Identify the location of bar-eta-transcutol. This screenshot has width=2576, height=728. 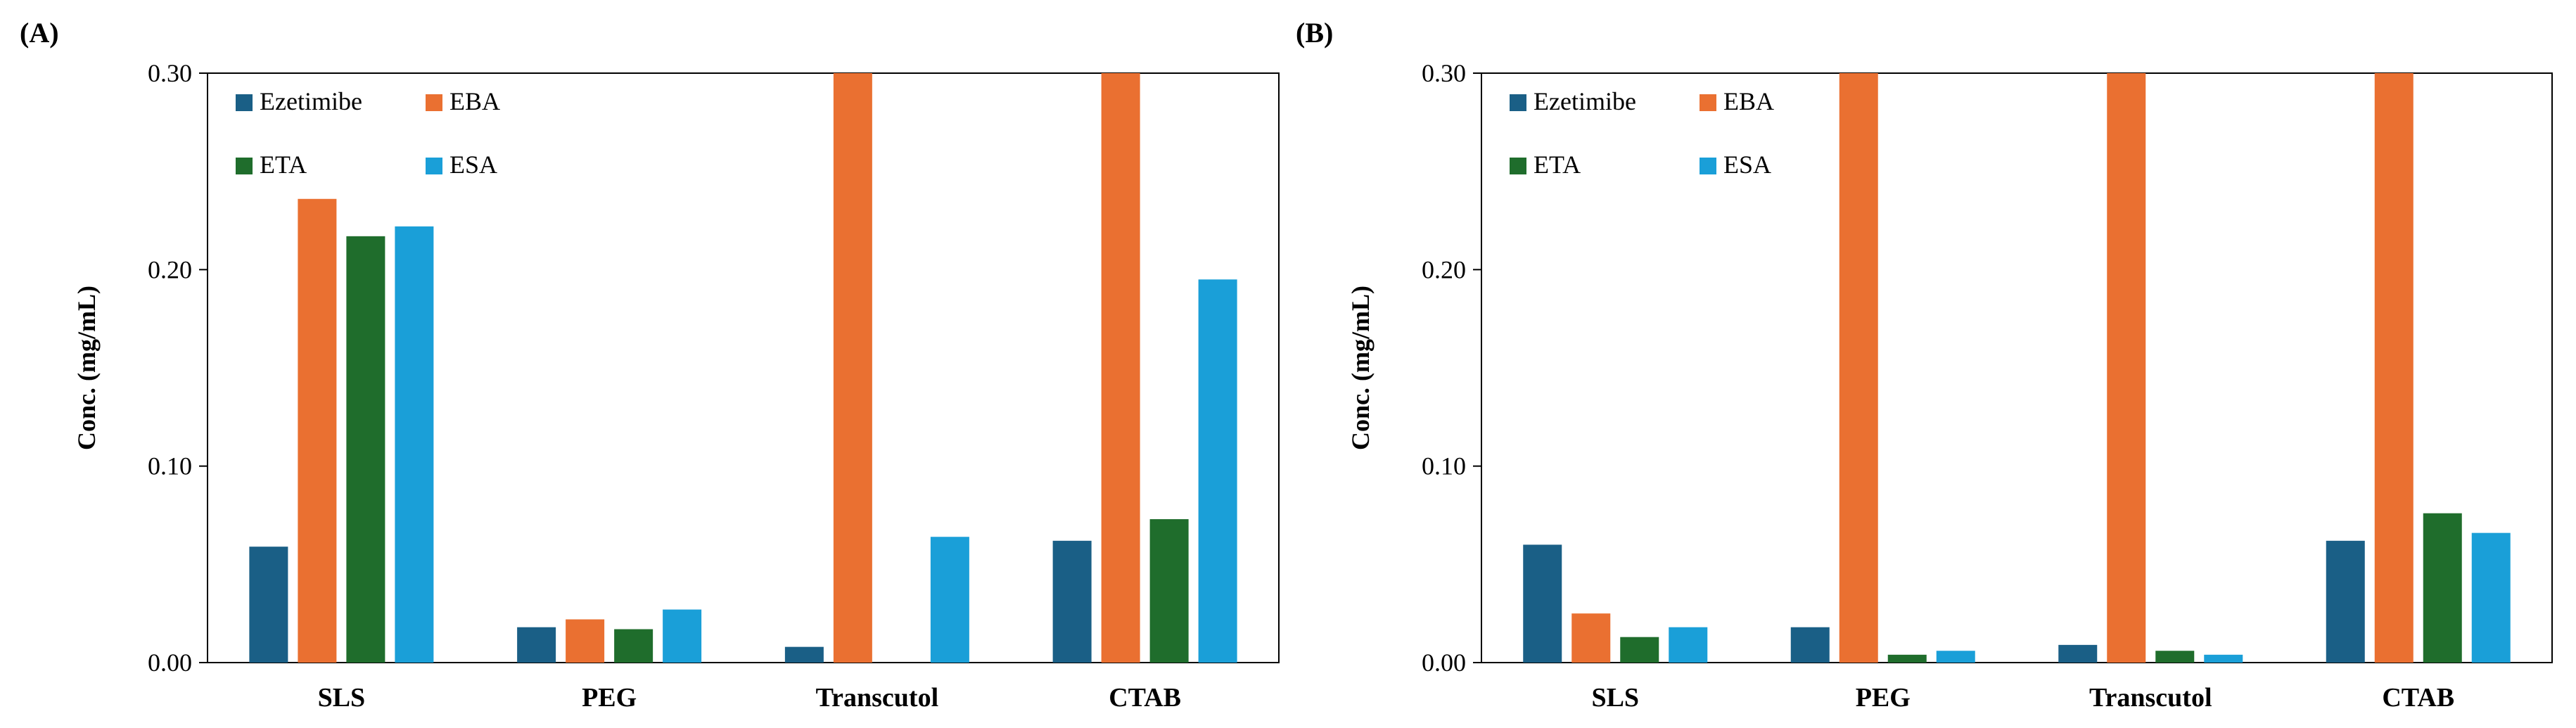
(2175, 657).